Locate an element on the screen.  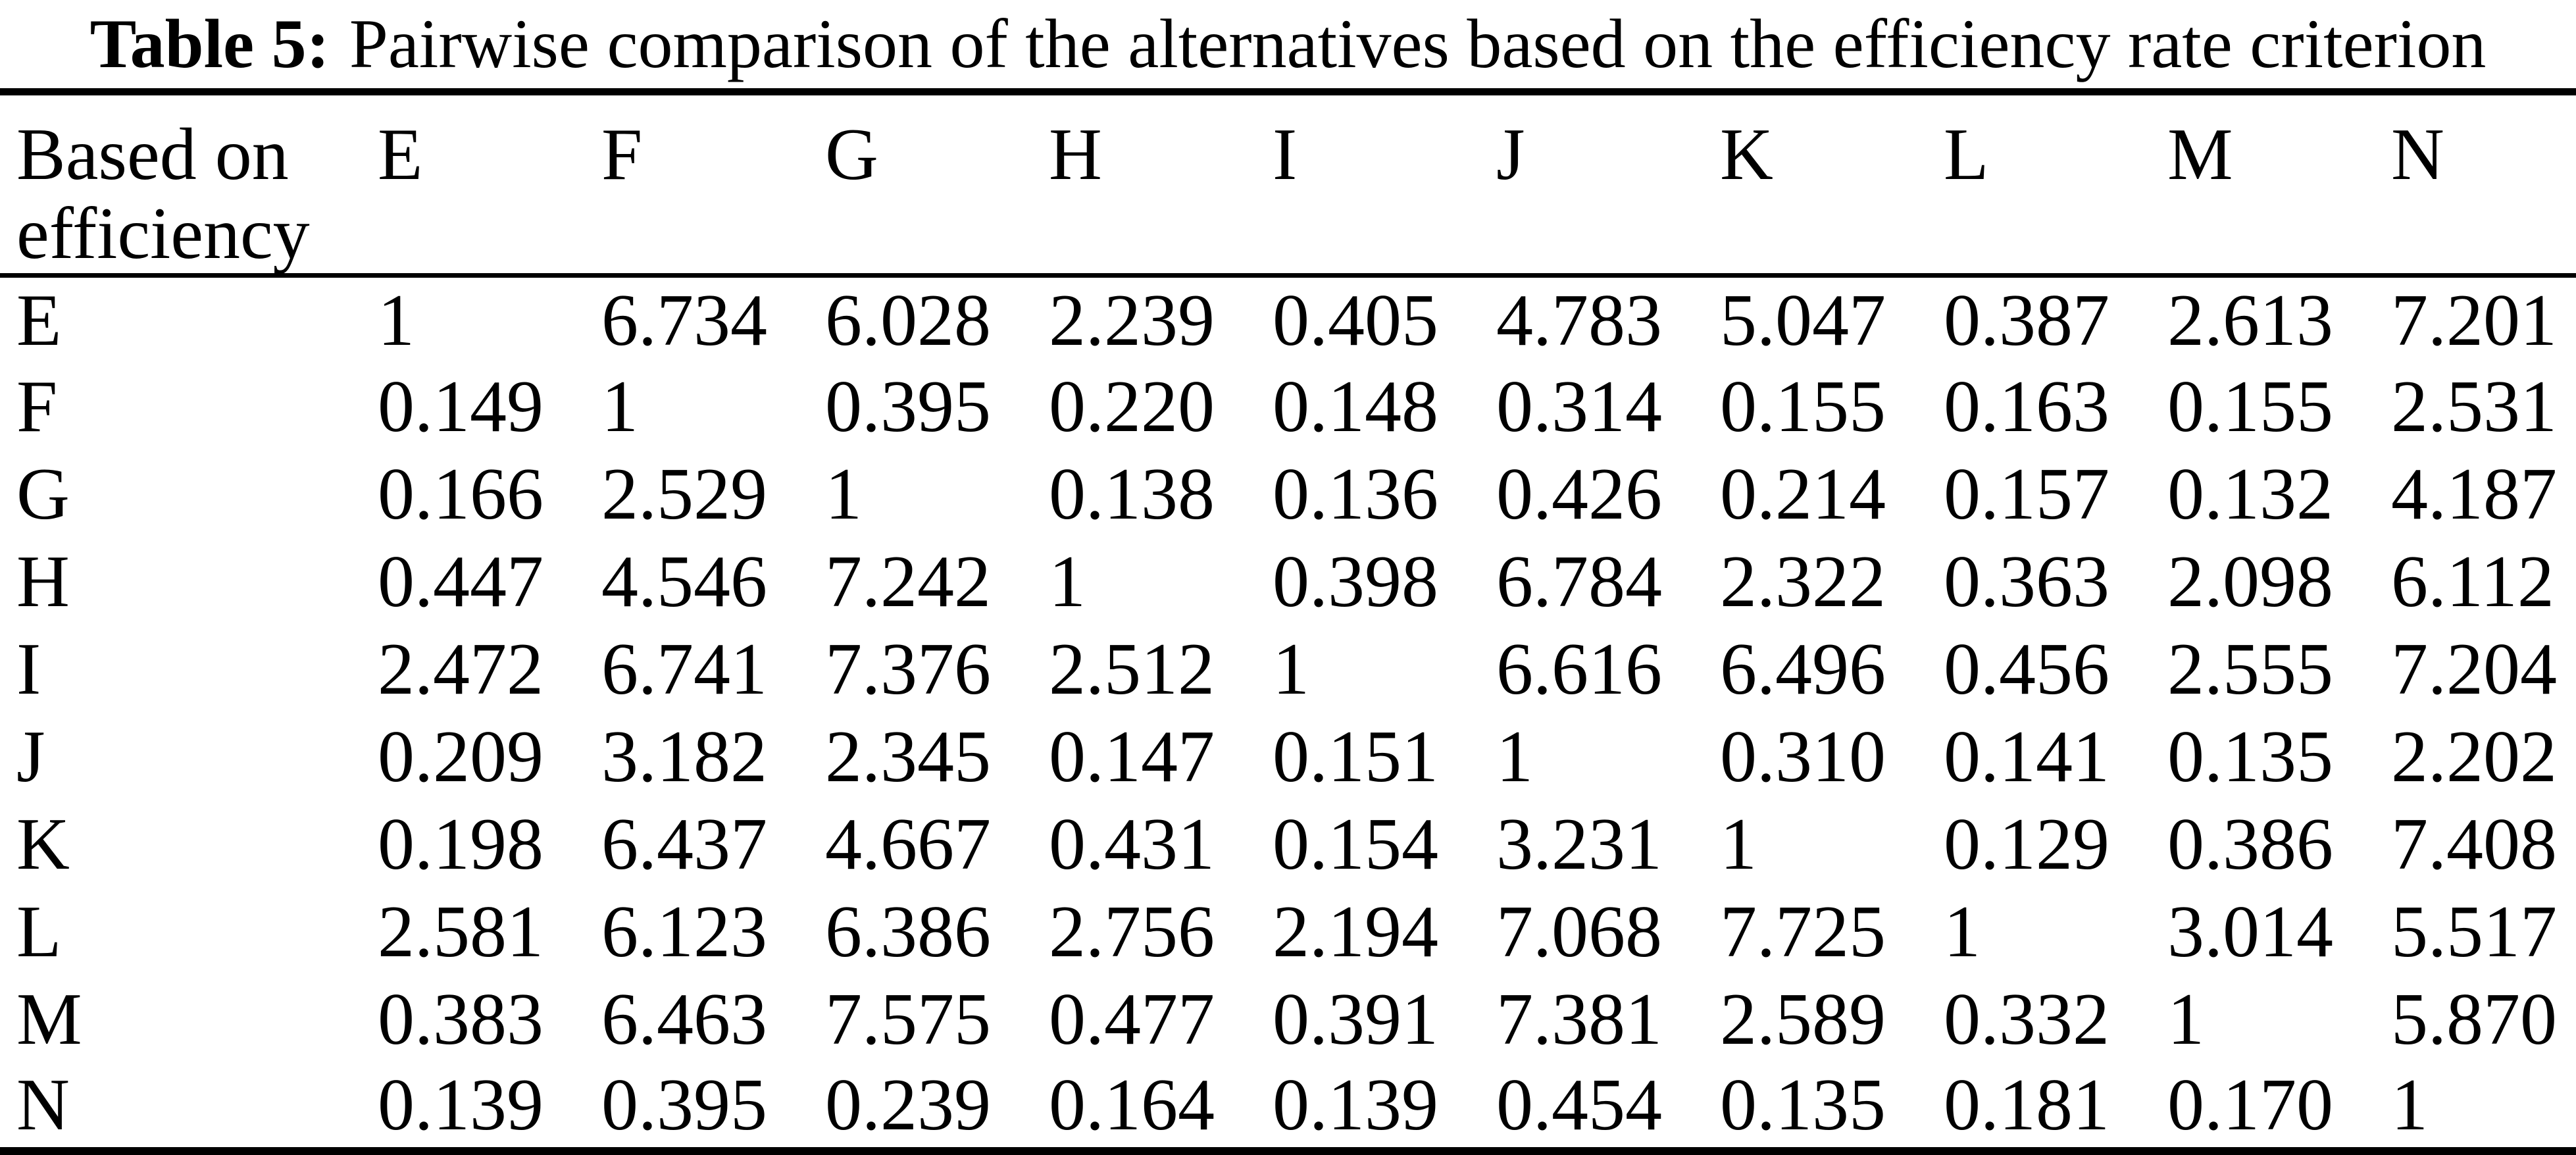
matrix-cell: 7.068 is located at coordinates (1579, 932).